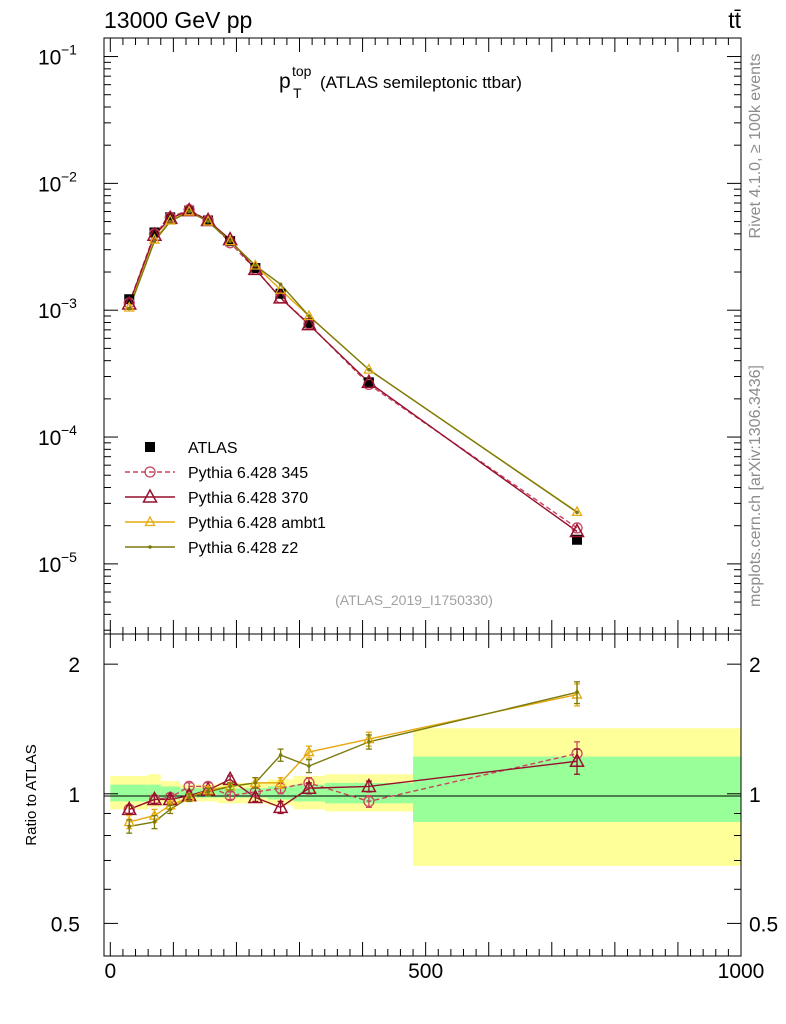 The image size is (786, 1024). I want to click on plot-title: p, so click(285, 81).